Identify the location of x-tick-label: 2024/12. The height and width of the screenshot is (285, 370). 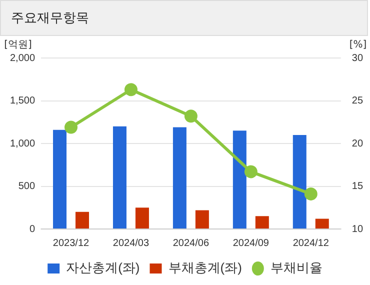
(311, 243).